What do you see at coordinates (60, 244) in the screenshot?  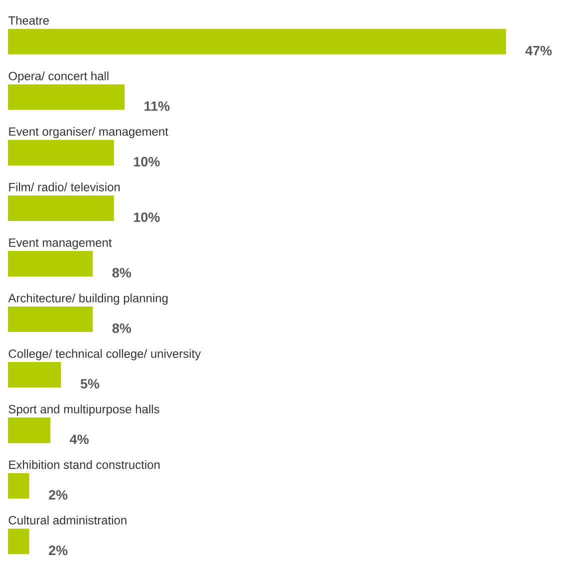 I see `y-tick-label: Event management` at bounding box center [60, 244].